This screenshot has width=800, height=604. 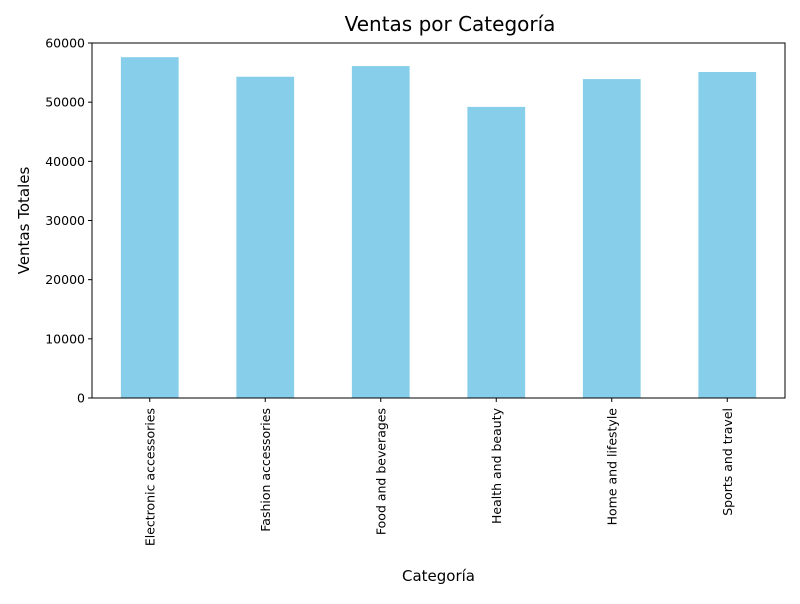 What do you see at coordinates (81, 398) in the screenshot?
I see `y-tick-label: 0` at bounding box center [81, 398].